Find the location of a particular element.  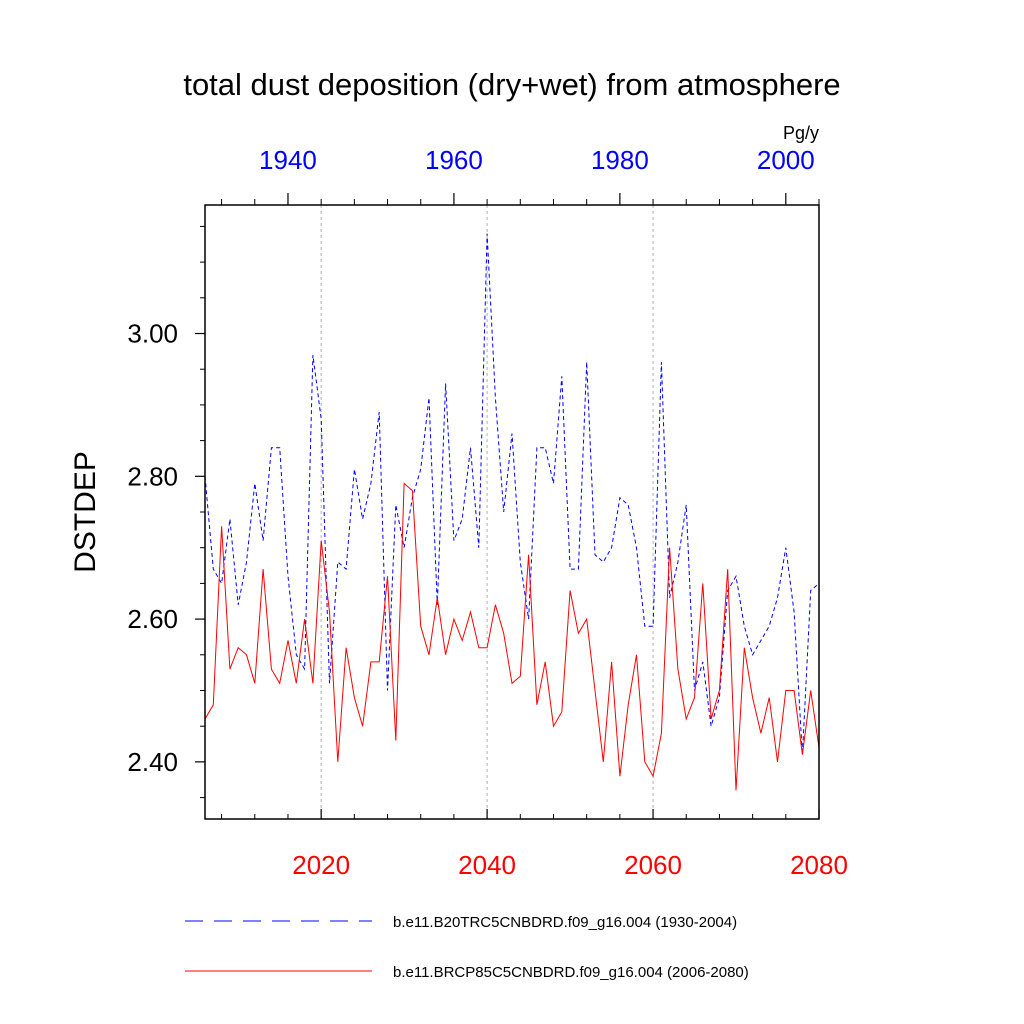

bottom-tick-label-2020: 2020 is located at coordinates (321, 865).